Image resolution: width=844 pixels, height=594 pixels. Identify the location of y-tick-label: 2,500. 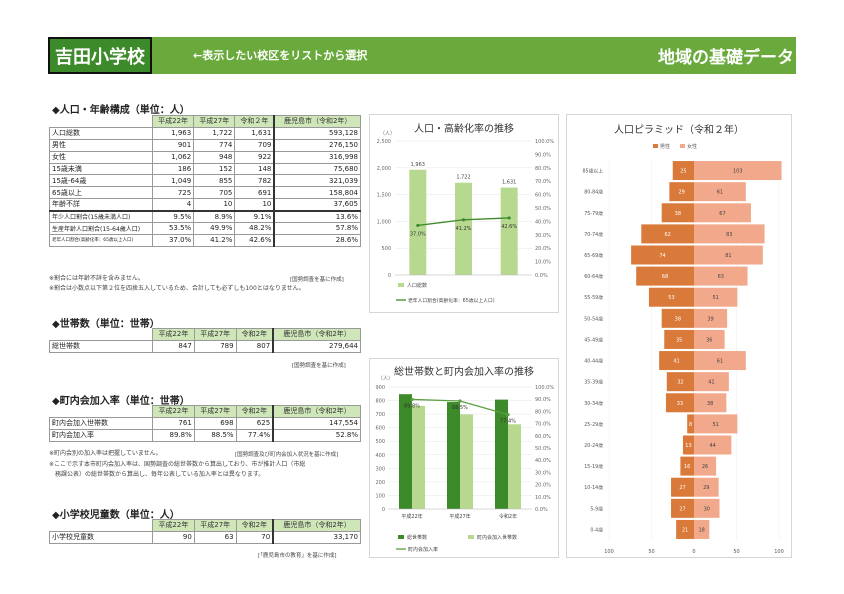
(384, 142).